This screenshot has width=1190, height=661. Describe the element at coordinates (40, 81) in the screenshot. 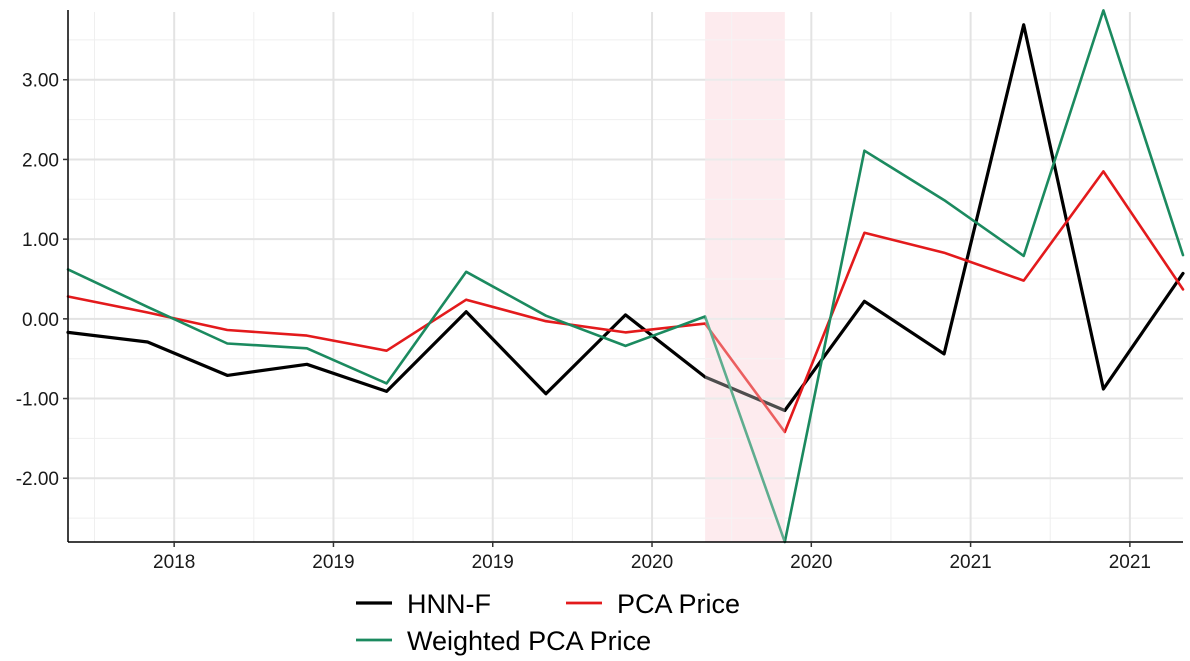

I see `y-tick-label: 3.00` at that location.